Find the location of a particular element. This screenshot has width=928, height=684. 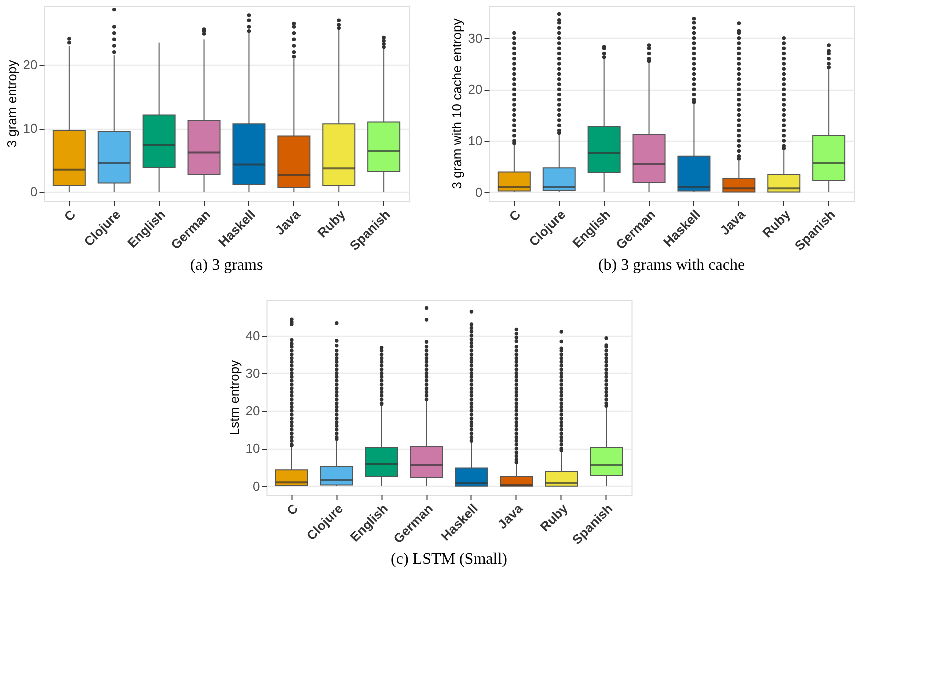

text: (b) 3 grams with cache is located at coordinates (672, 265).